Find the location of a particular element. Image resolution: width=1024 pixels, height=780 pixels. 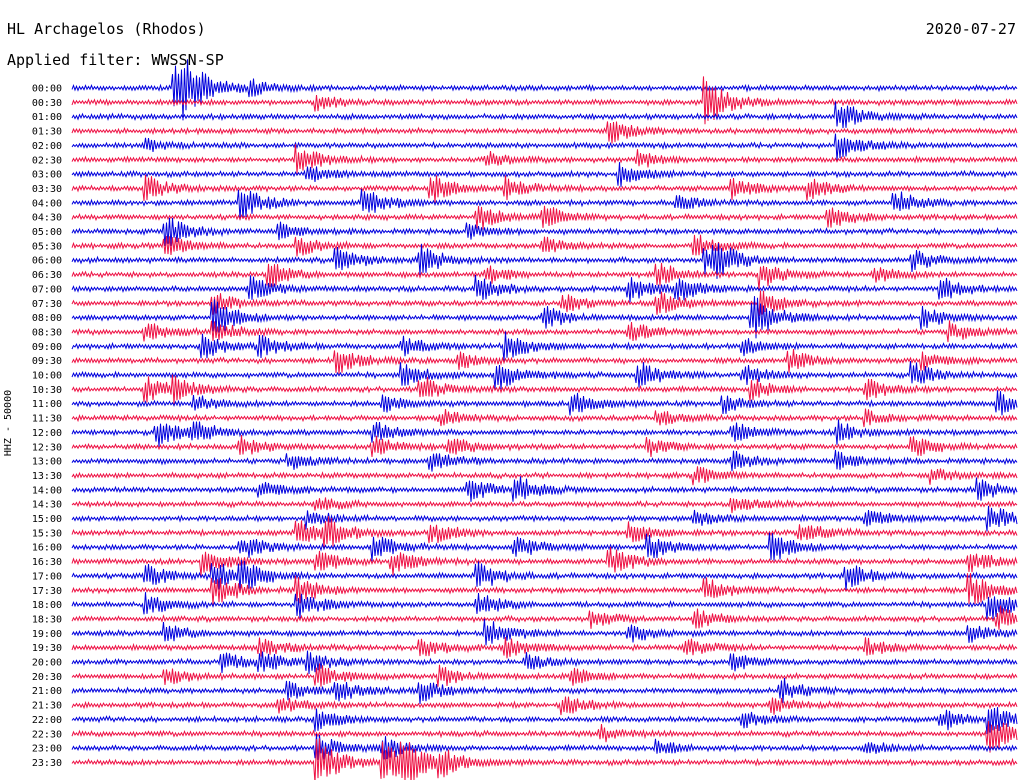

row-time-label: 19:00 is located at coordinates (47, 634).